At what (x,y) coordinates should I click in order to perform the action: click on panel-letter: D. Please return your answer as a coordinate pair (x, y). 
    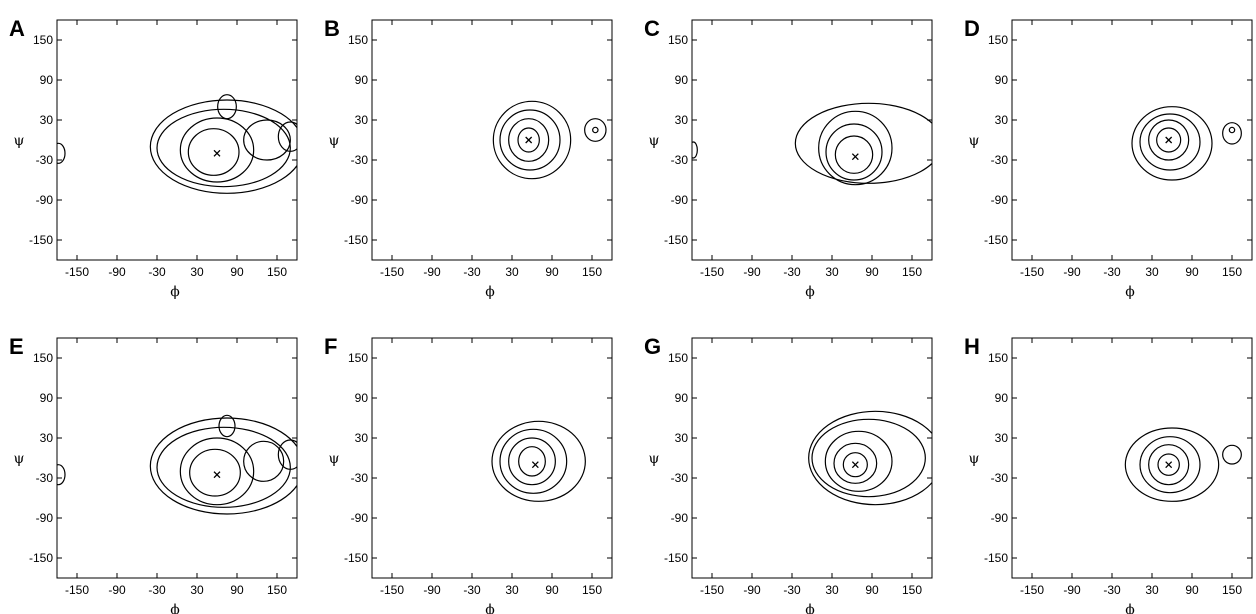
    Looking at the image, I should click on (972, 28).